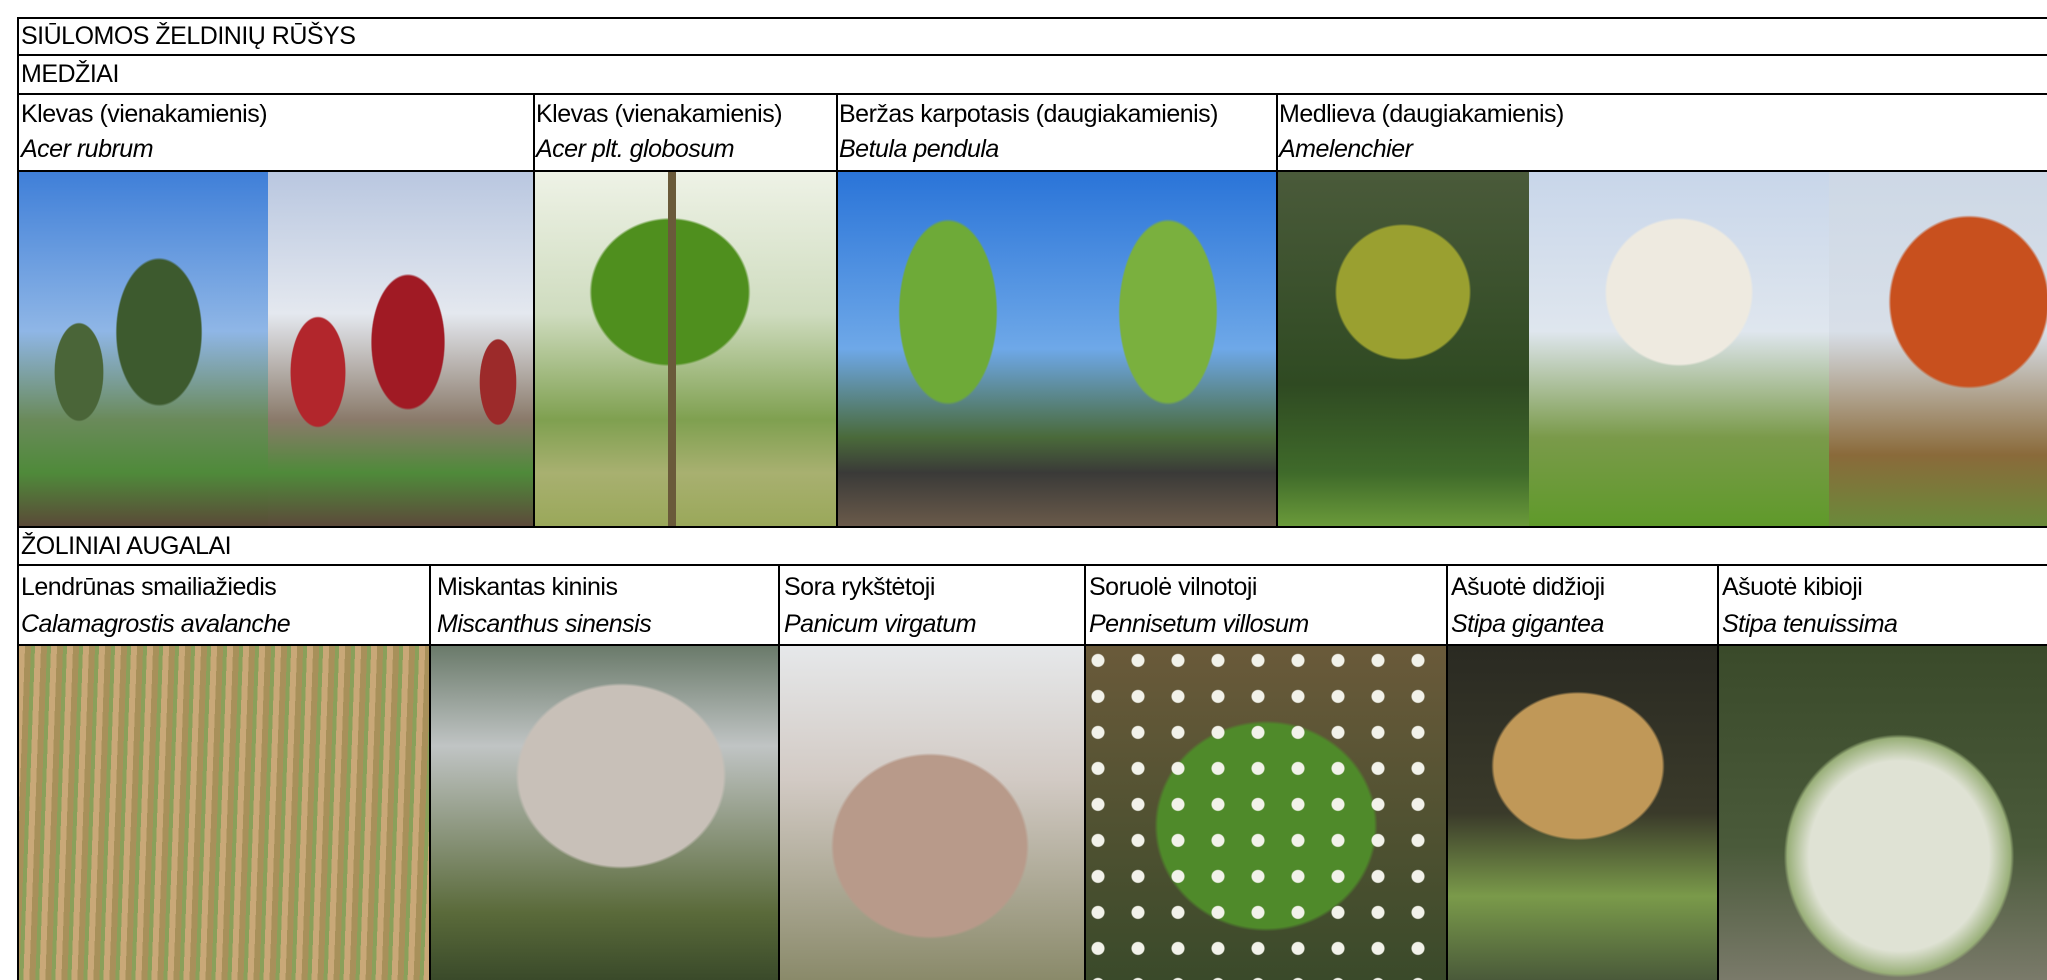 This screenshot has width=2047, height=980. I want to click on latin-name: Miscanthus sinensis, so click(544, 624).